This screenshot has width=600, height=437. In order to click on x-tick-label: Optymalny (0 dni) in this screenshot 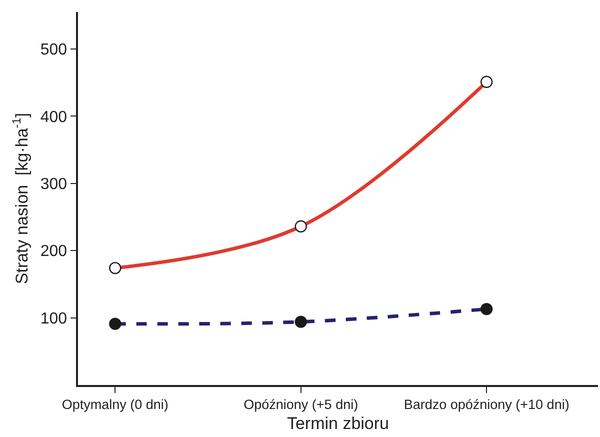, I will do `click(115, 404)`.